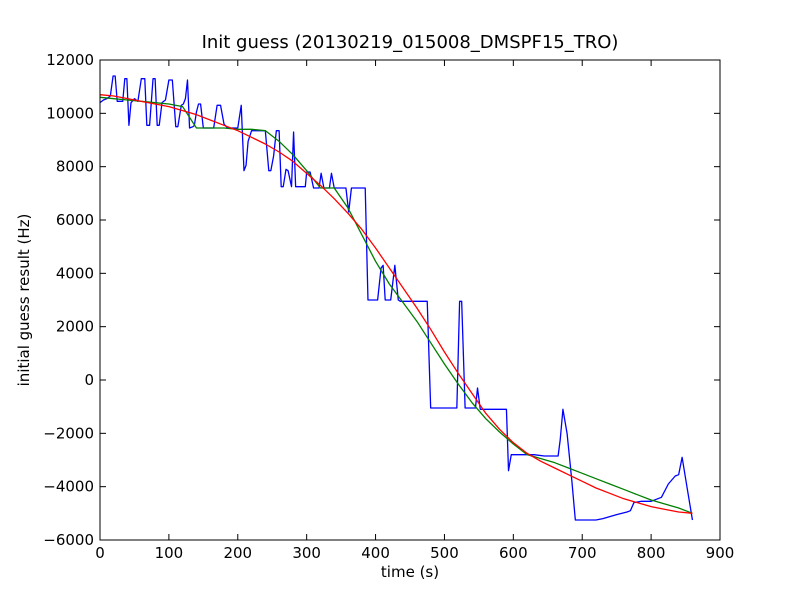 Image resolution: width=800 pixels, height=600 pixels. I want to click on x-axis-label: time (s), so click(410, 572).